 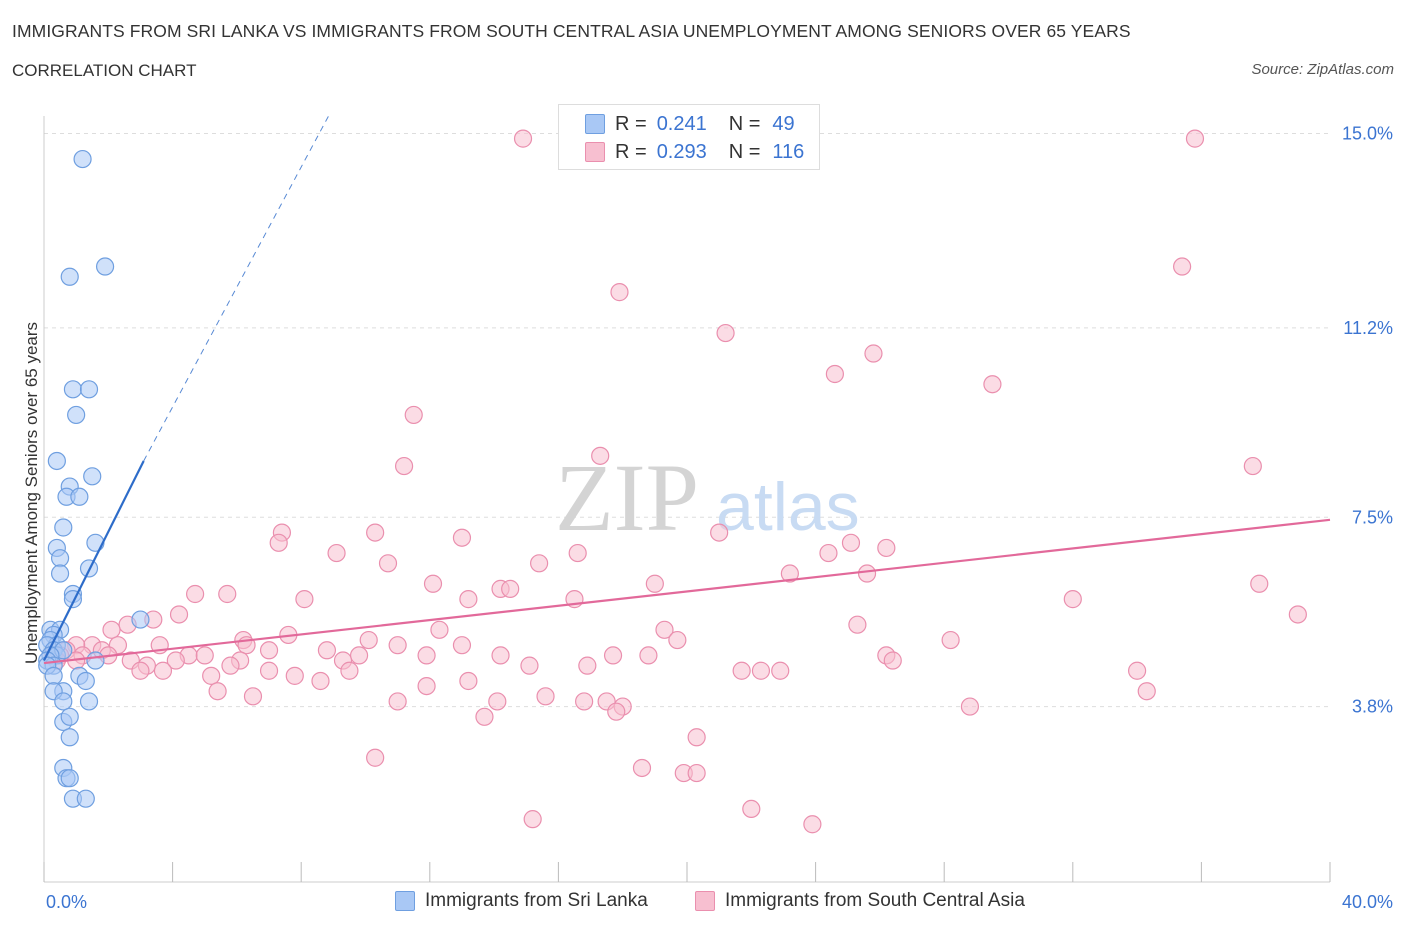 I want to click on trendline-south-central-asia, so click(x=687, y=591).